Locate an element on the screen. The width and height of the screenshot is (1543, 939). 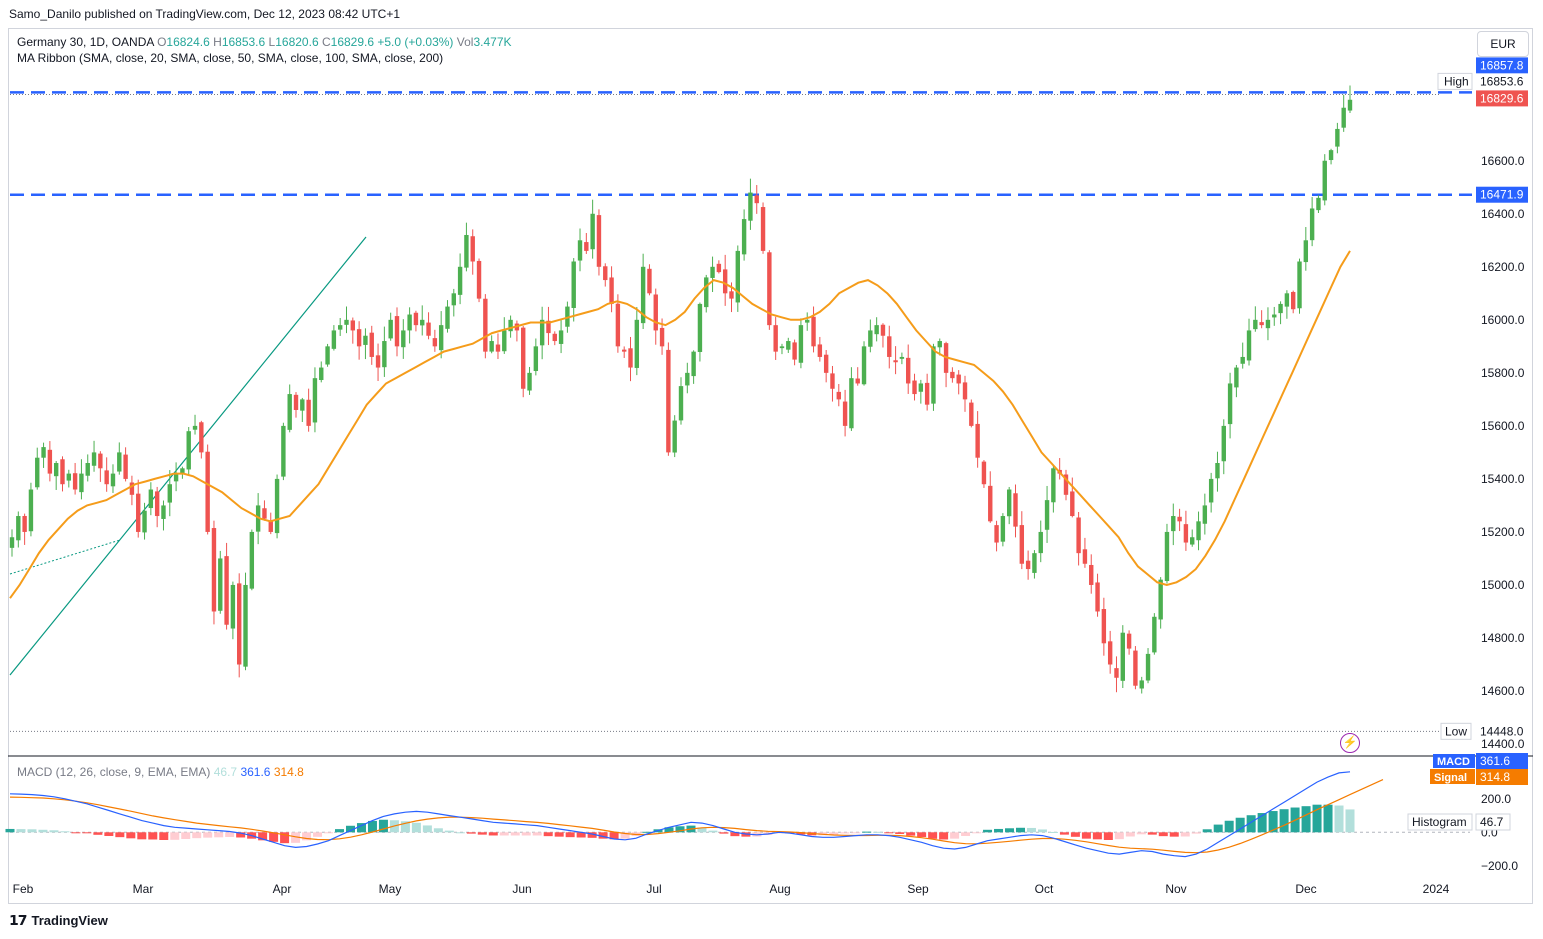
footer-brand: 𝟭𝟳 TradingView is located at coordinates (58, 920).